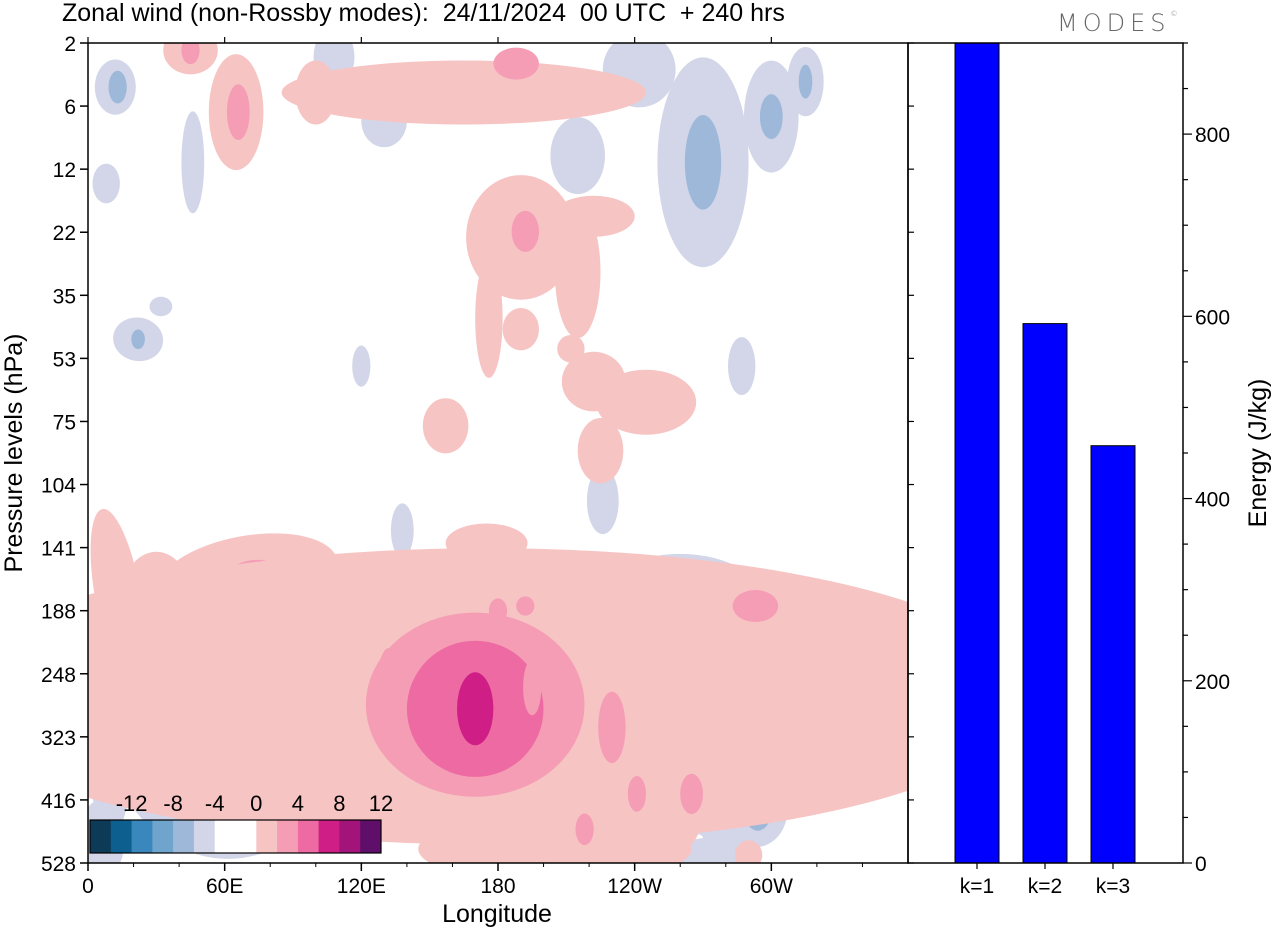 The height and width of the screenshot is (930, 1280). I want to click on x-tick-label: 120W, so click(634, 886).